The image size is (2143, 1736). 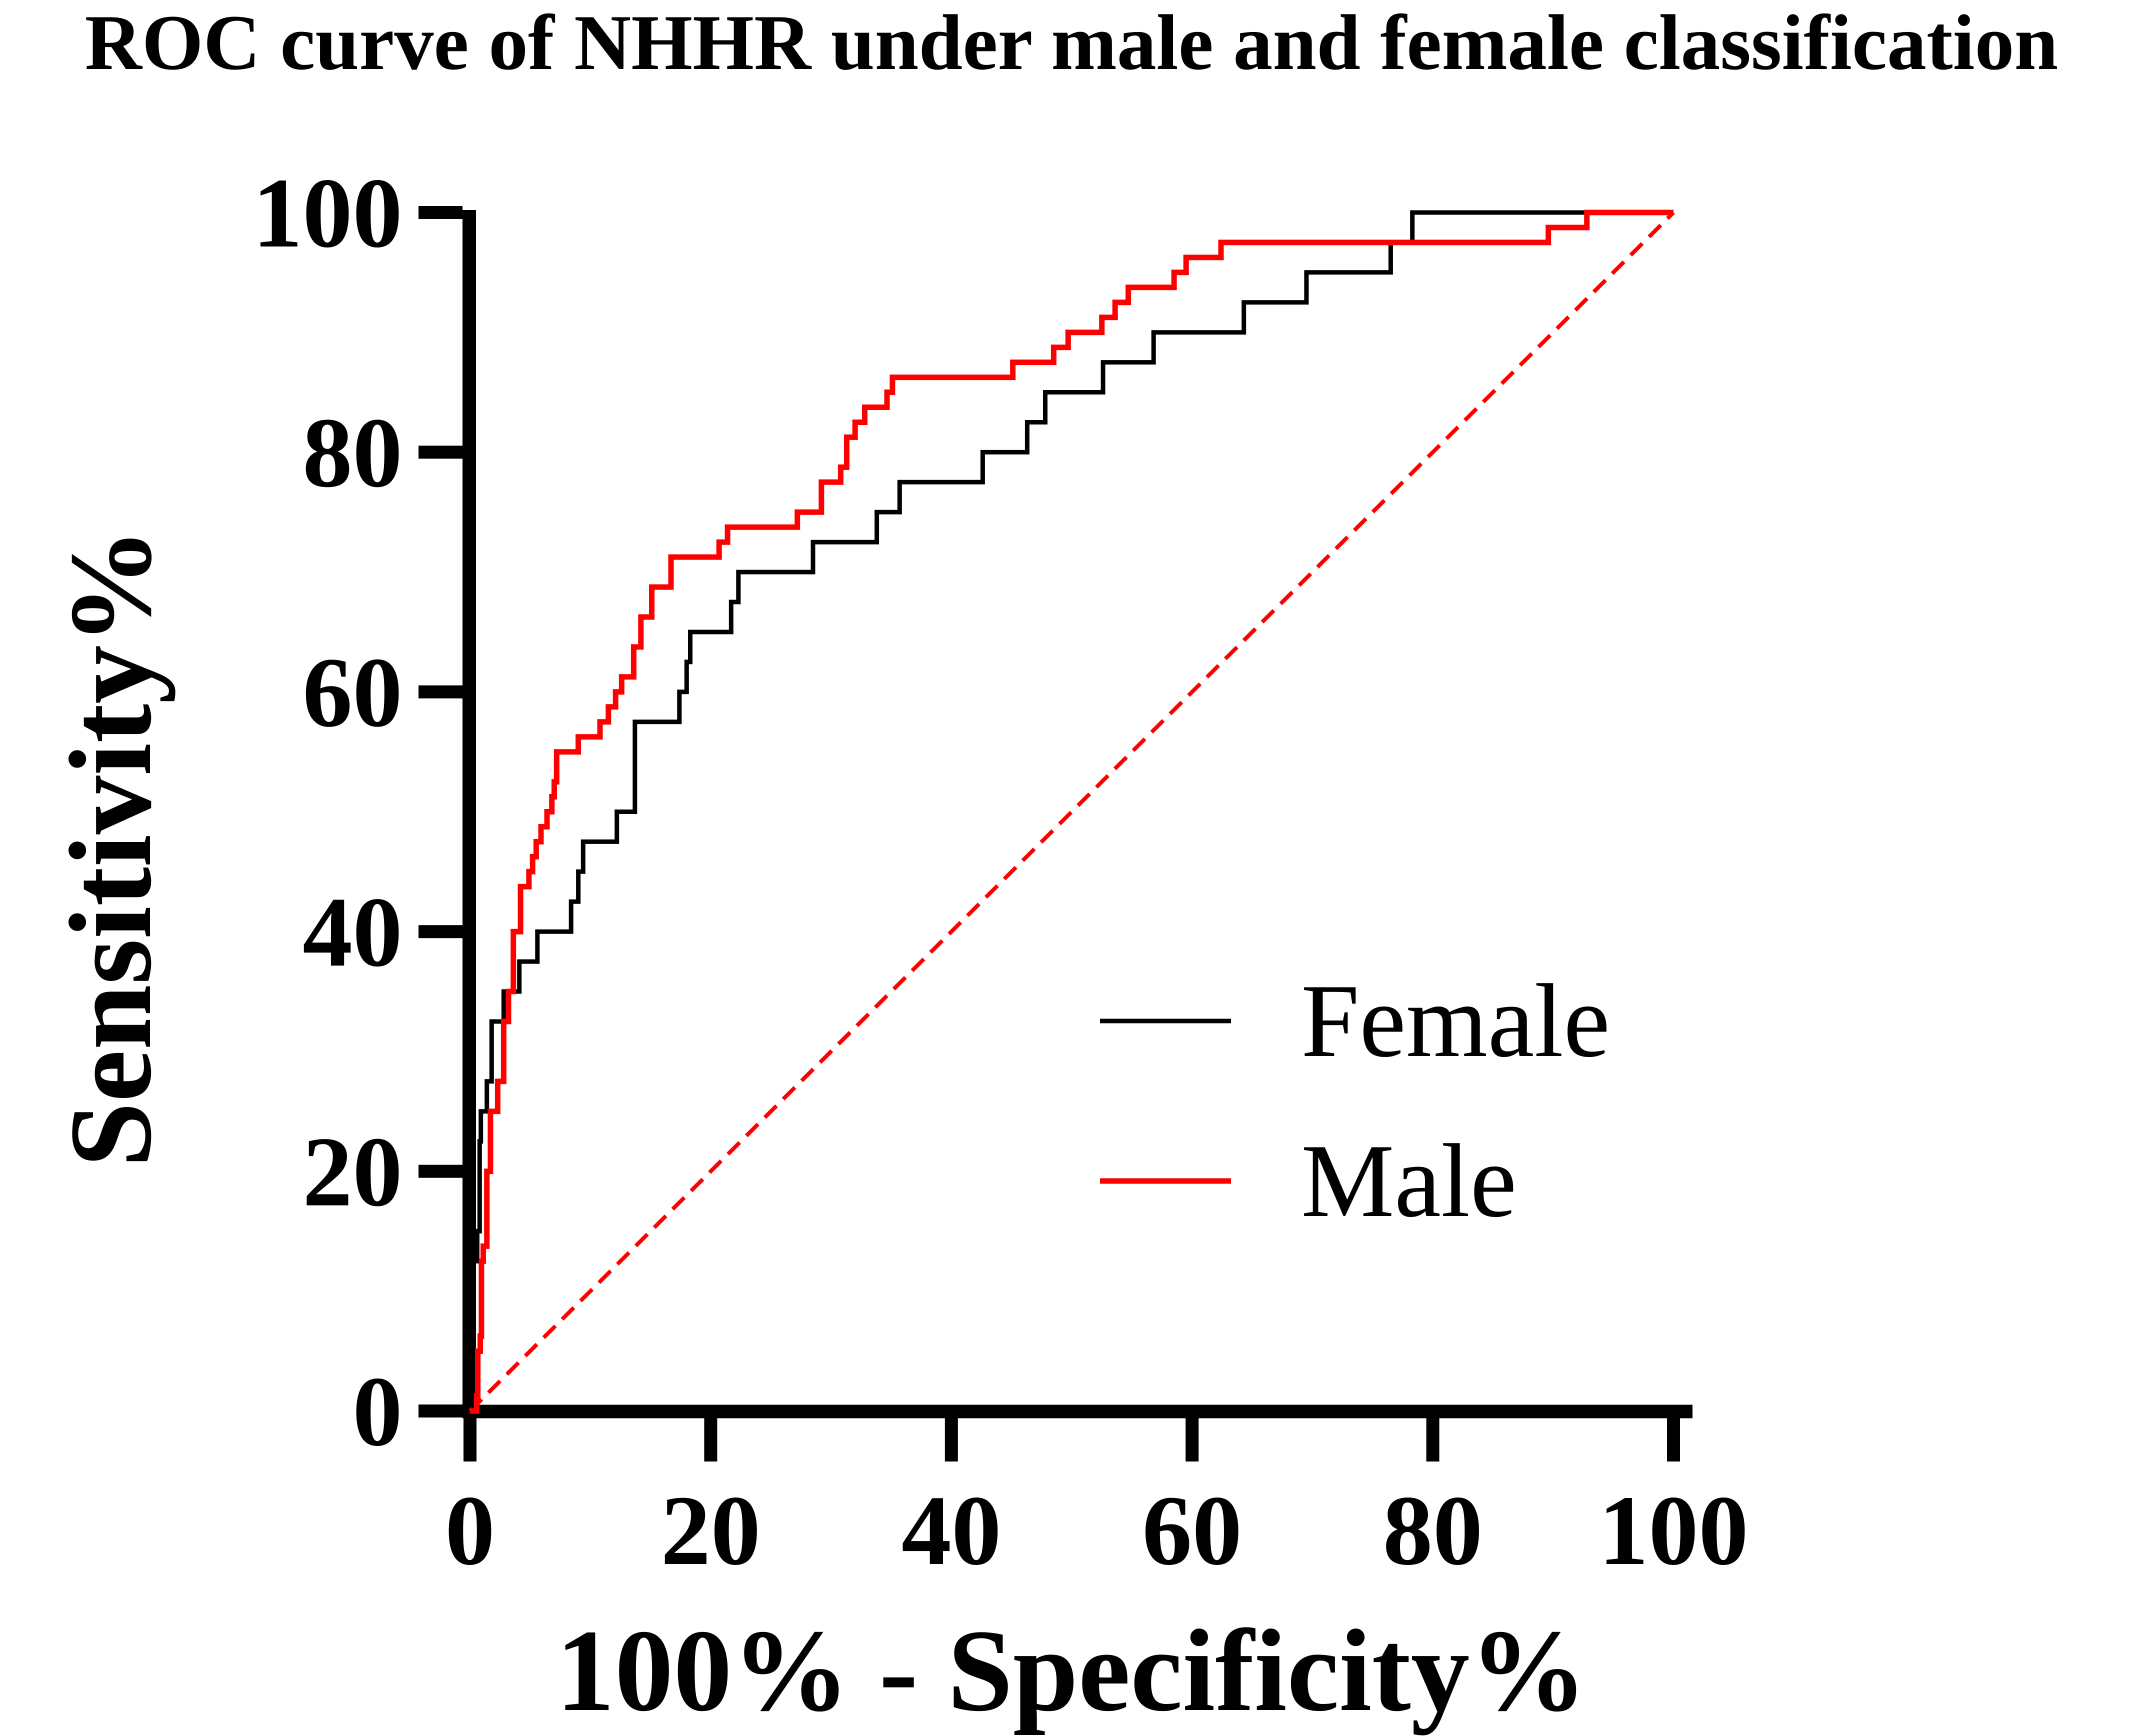 I want to click on x-axis-title: 100% - Specificity%, so click(x=1071, y=1671).